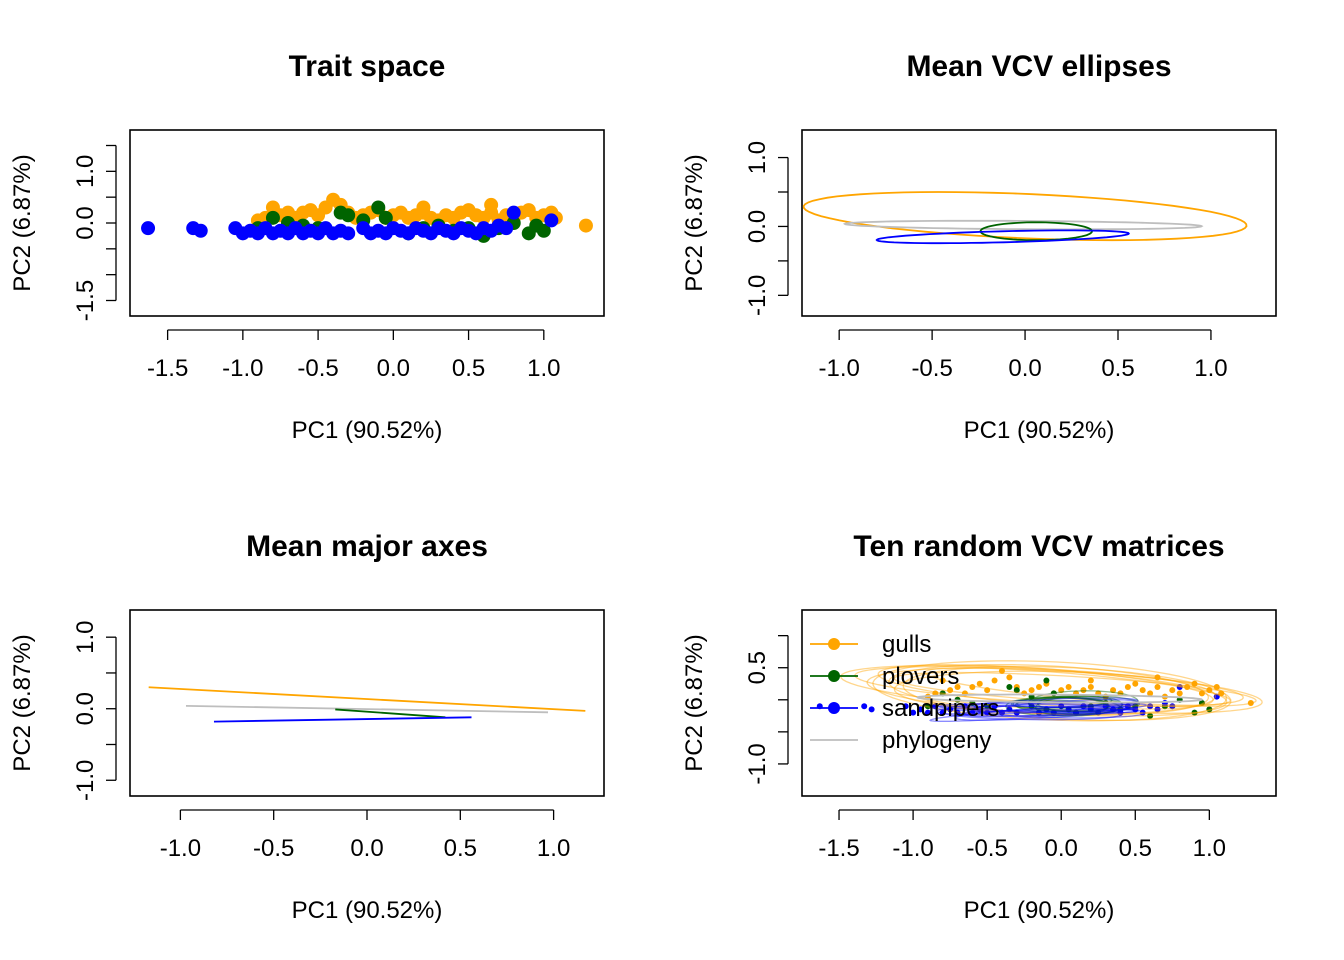 Image resolution: width=1344 pixels, height=960 pixels. I want to click on y-tick-label: -1.0, so click(85, 780).